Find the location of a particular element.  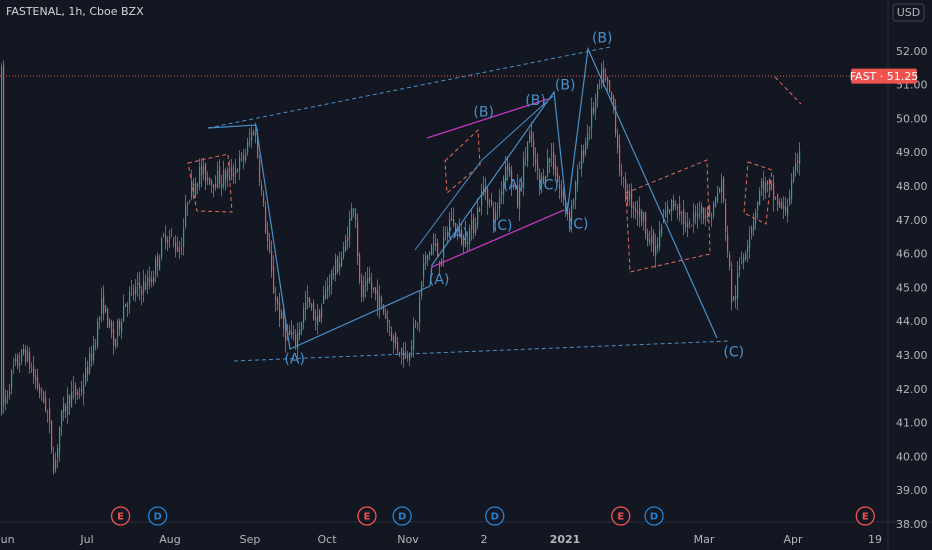

channel-upper-line is located at coordinates (487, 118).